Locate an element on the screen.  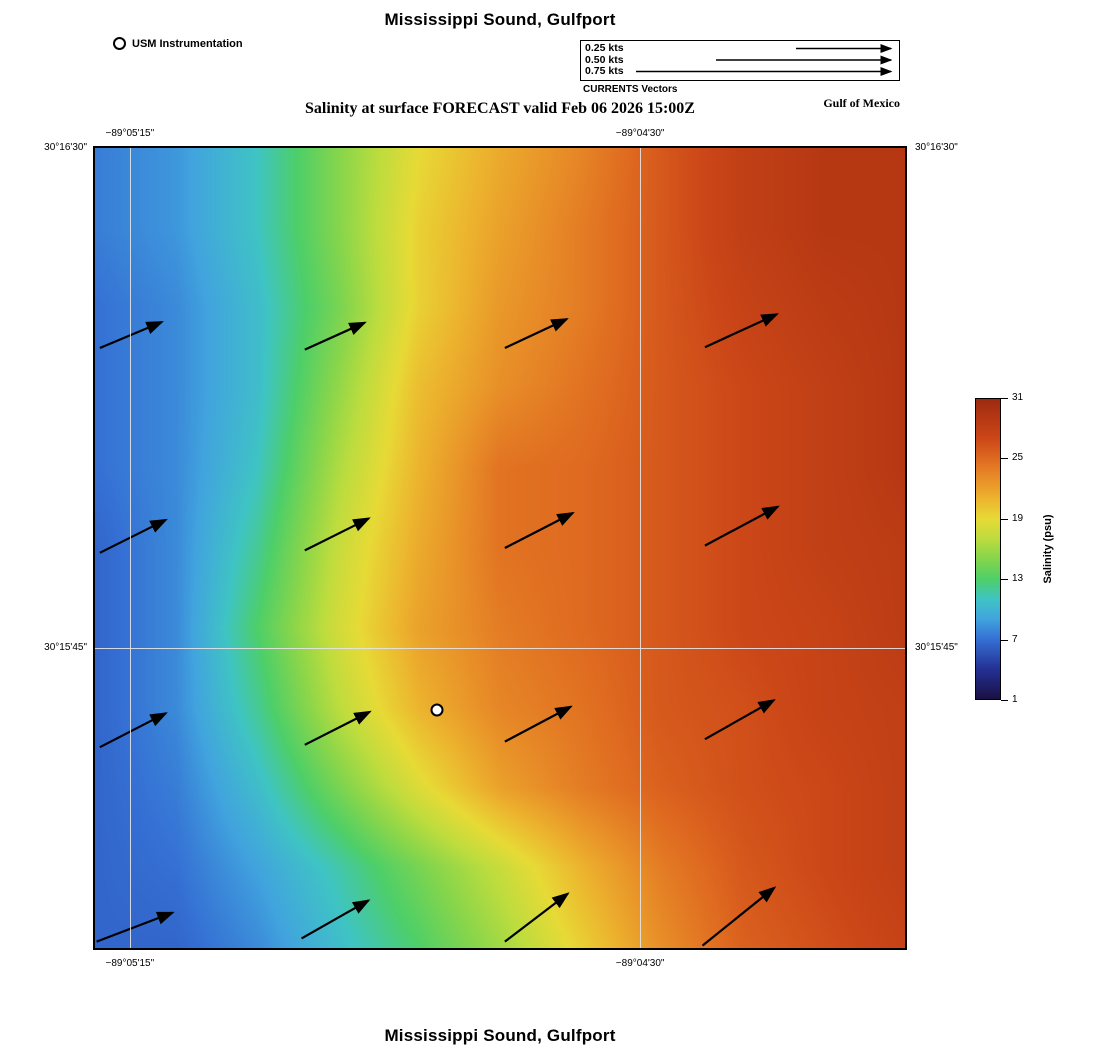
gulf-of-mexico-label: Gulf of Mexico is located at coordinates (861, 103).